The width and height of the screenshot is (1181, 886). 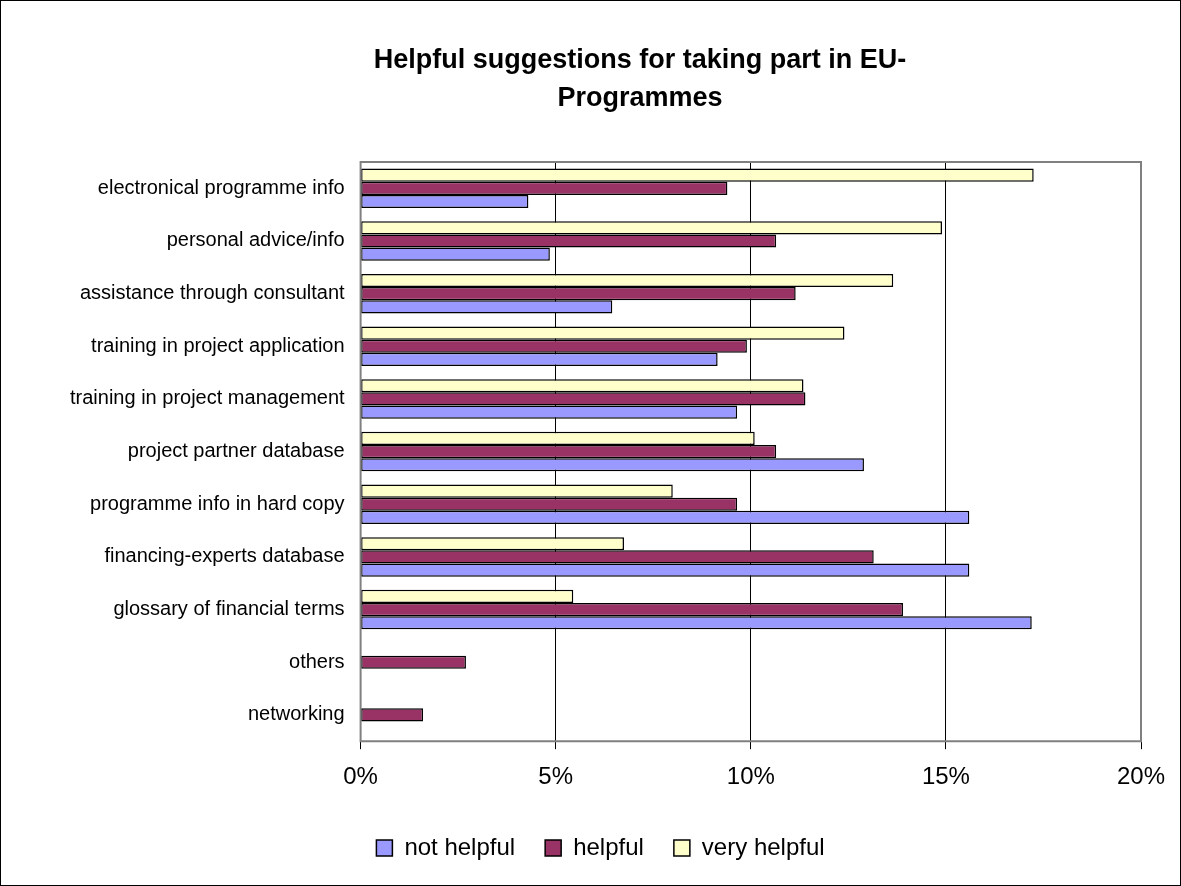 I want to click on y-tick-label: financing-experts database, so click(x=224, y=555).